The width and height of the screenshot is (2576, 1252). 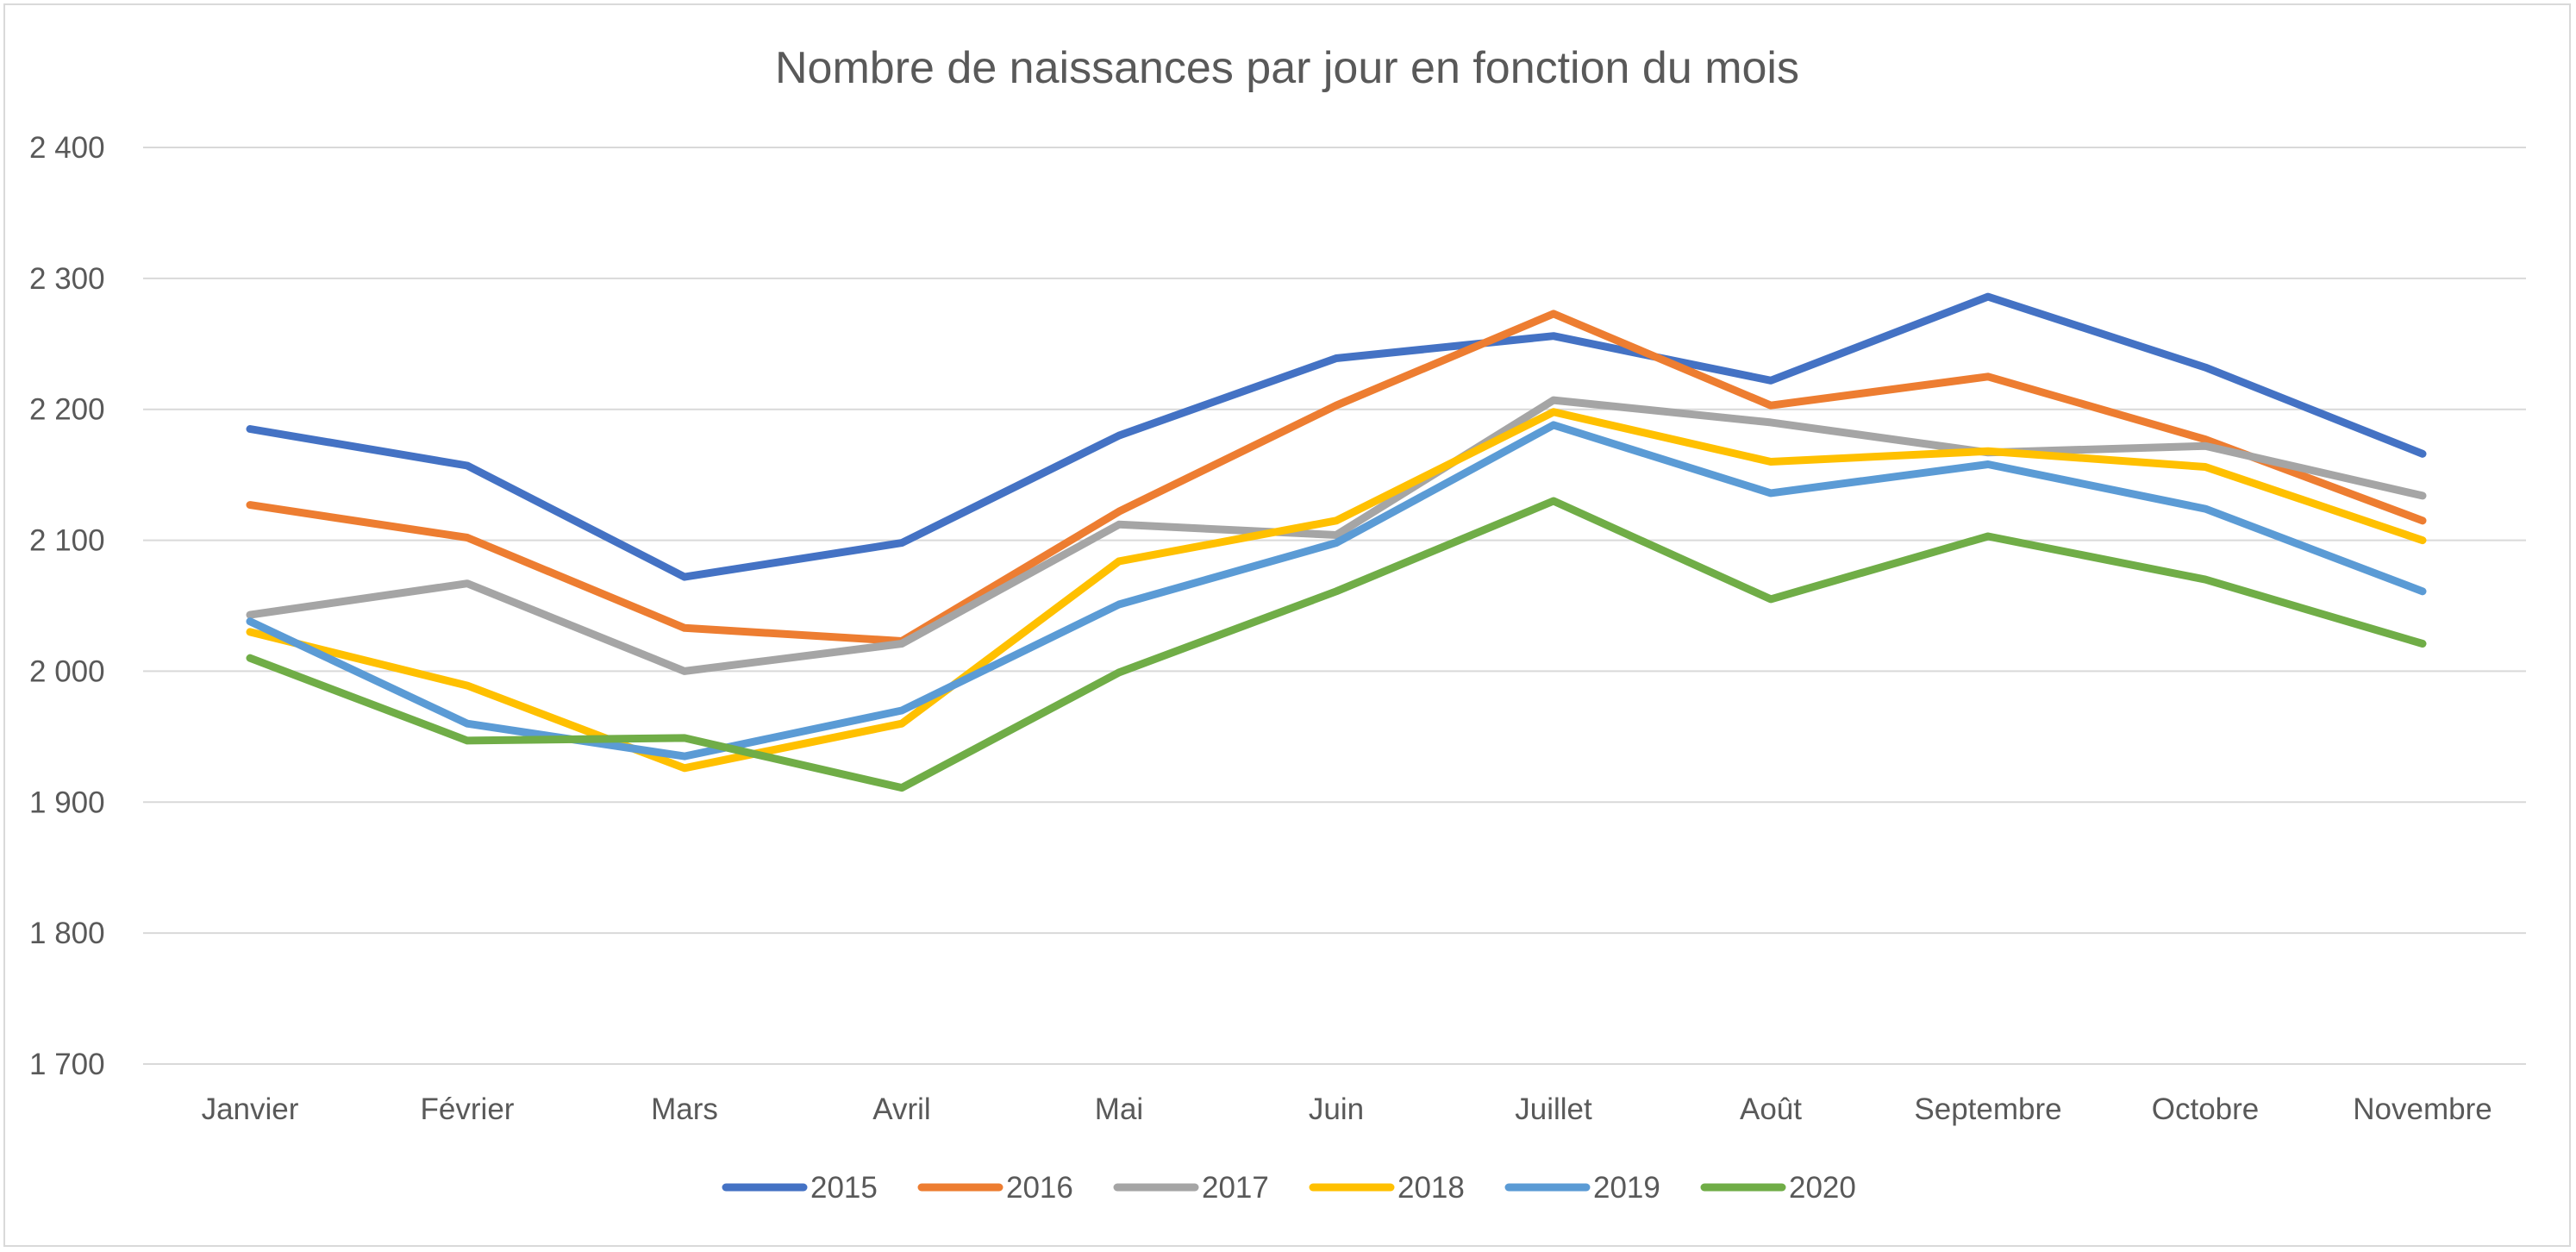 What do you see at coordinates (250, 1109) in the screenshot?
I see `x-tick-label: Janvier` at bounding box center [250, 1109].